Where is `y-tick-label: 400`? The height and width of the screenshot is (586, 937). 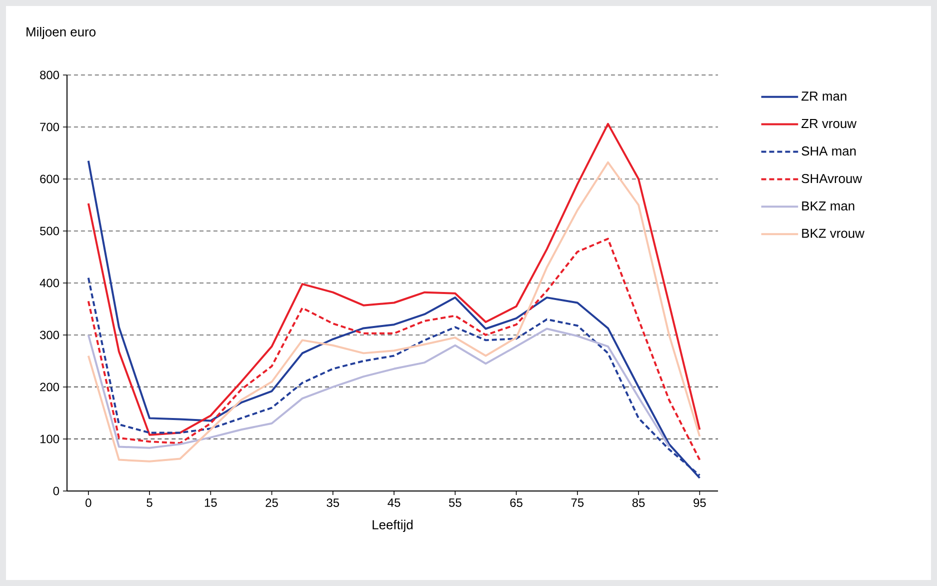 y-tick-label: 400 is located at coordinates (50, 283).